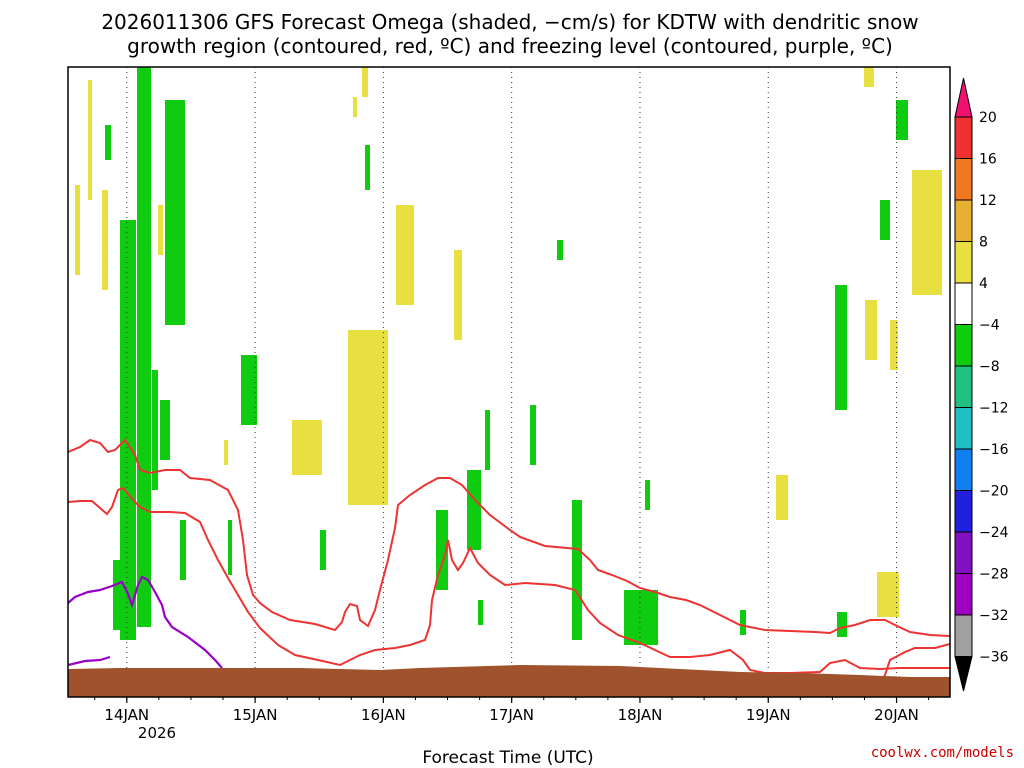 This screenshot has width=1024, height=768. What do you see at coordinates (383, 715) in the screenshot?
I see `x-tick-label: 16JAN` at bounding box center [383, 715].